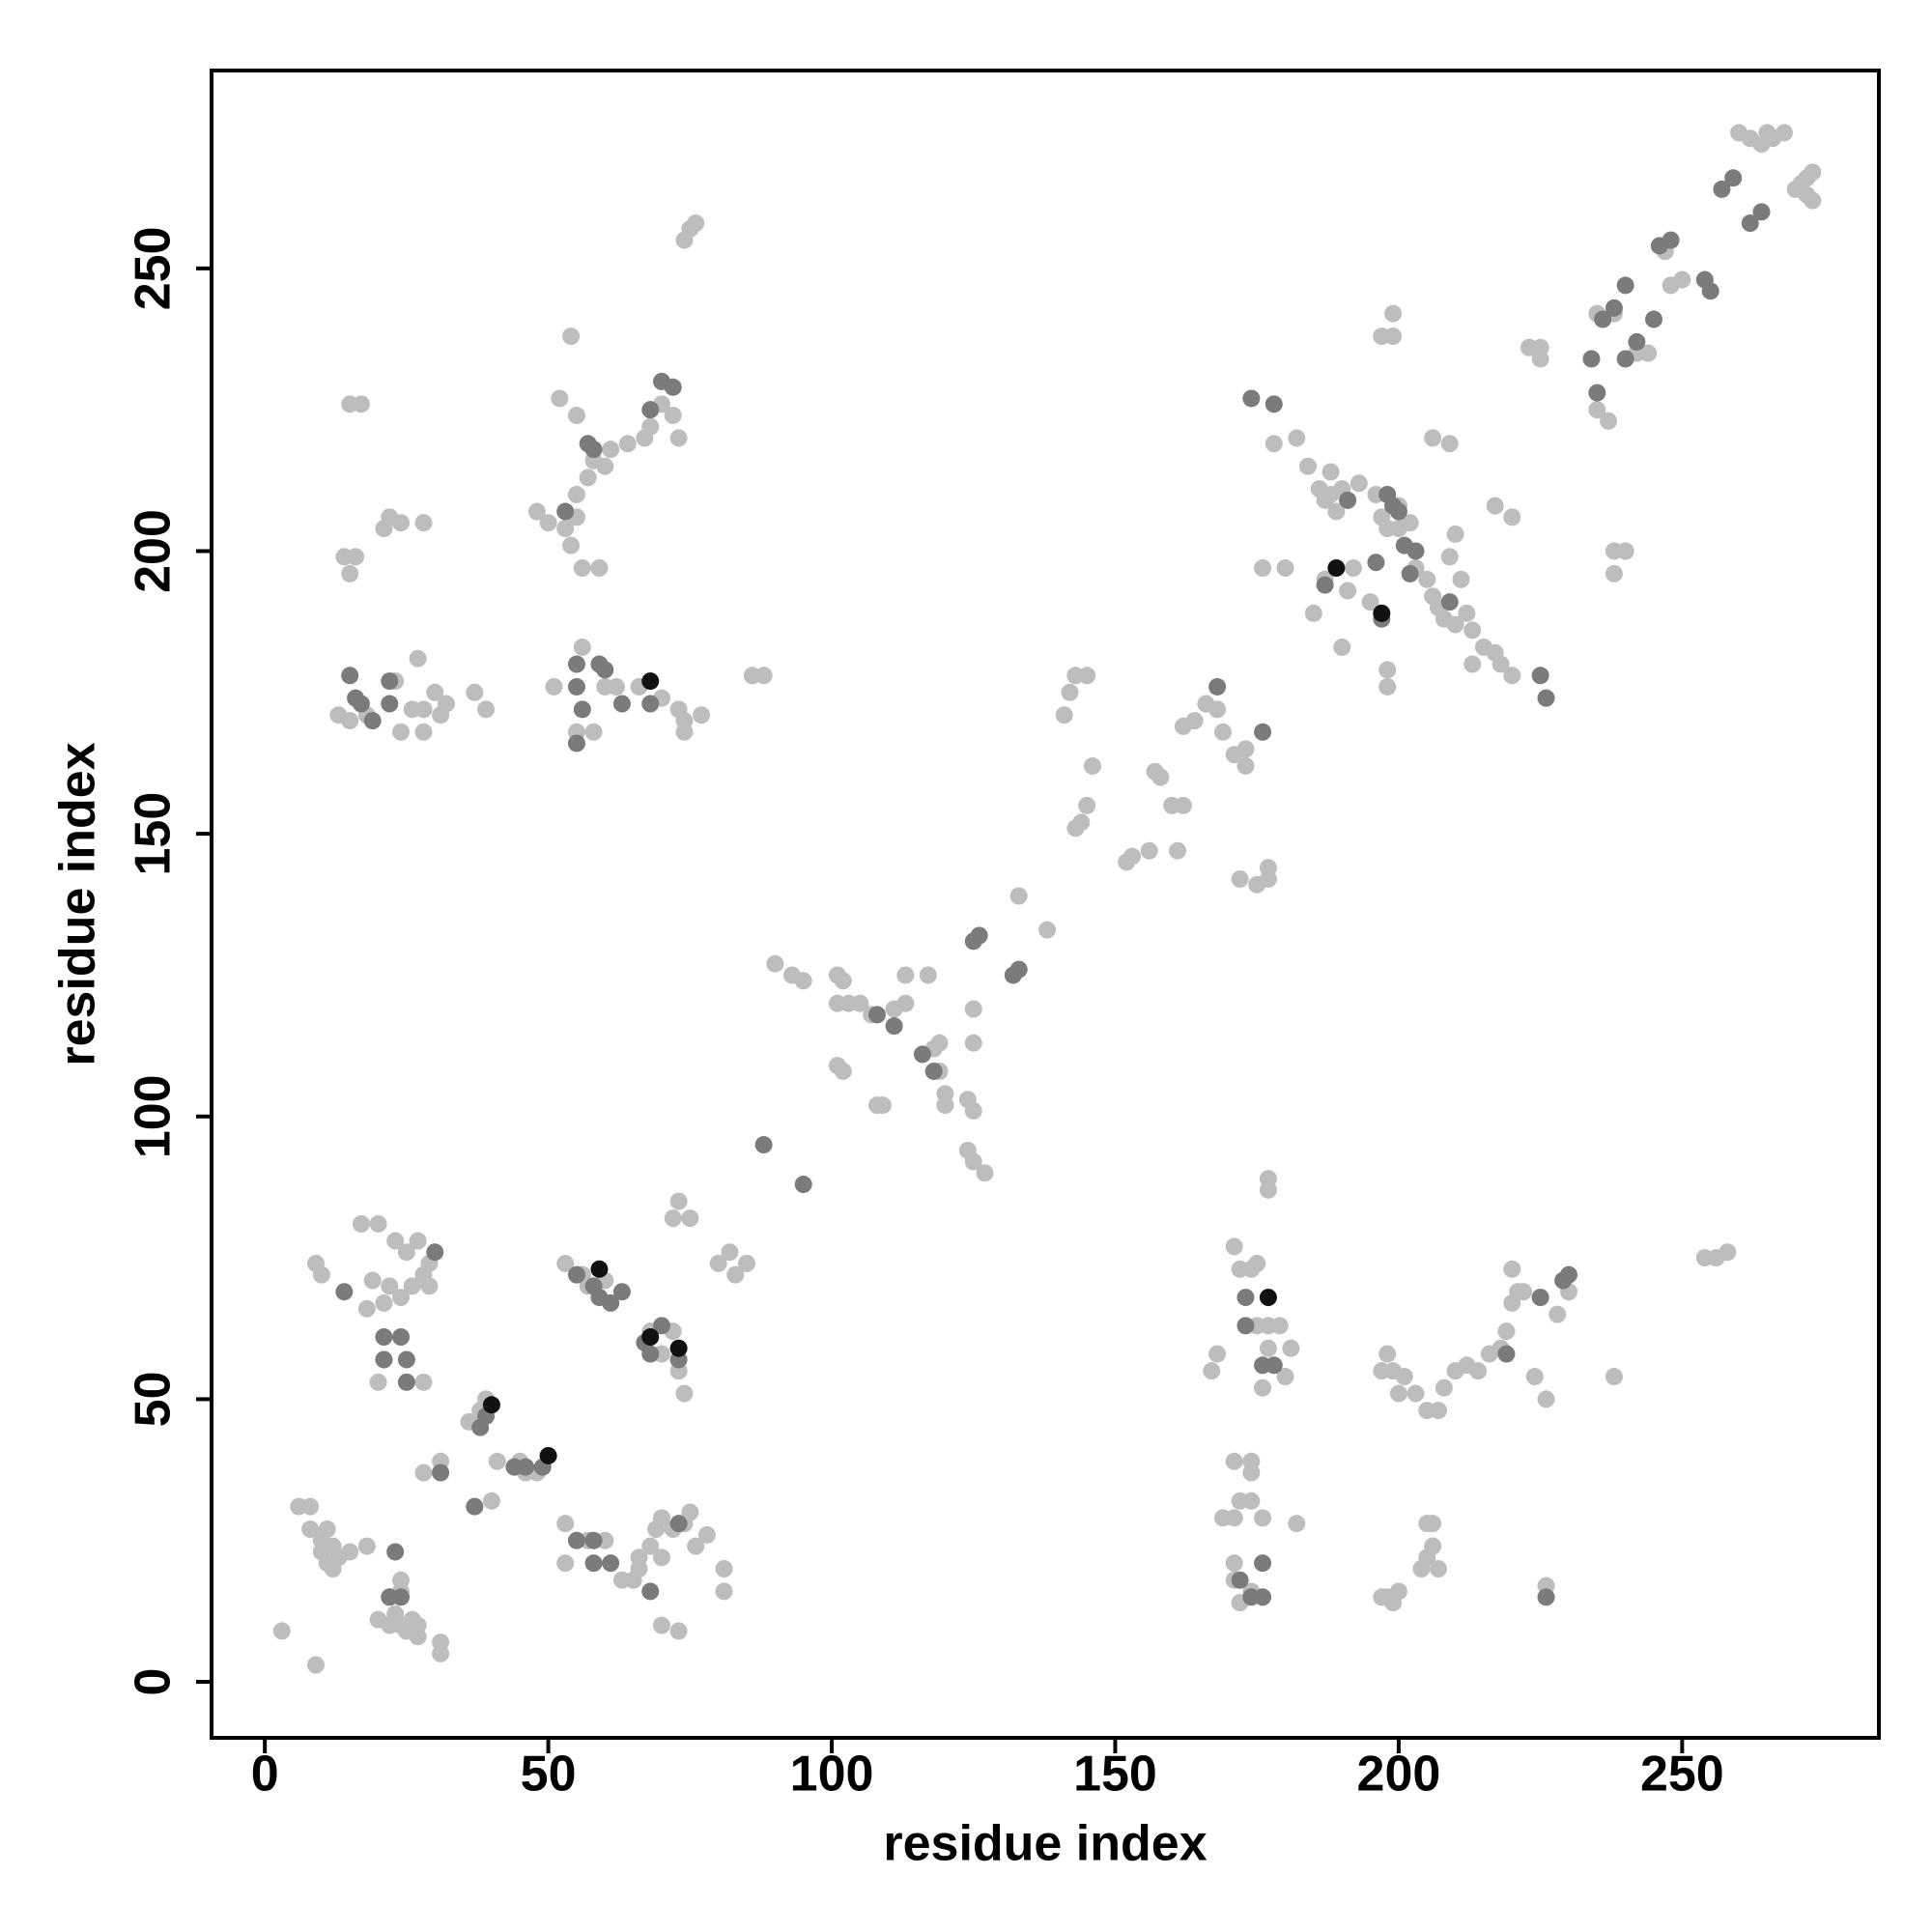 The image size is (1932, 1932). Describe the element at coordinates (832, 1775) in the screenshot. I see `x-tick-label: 100` at that location.